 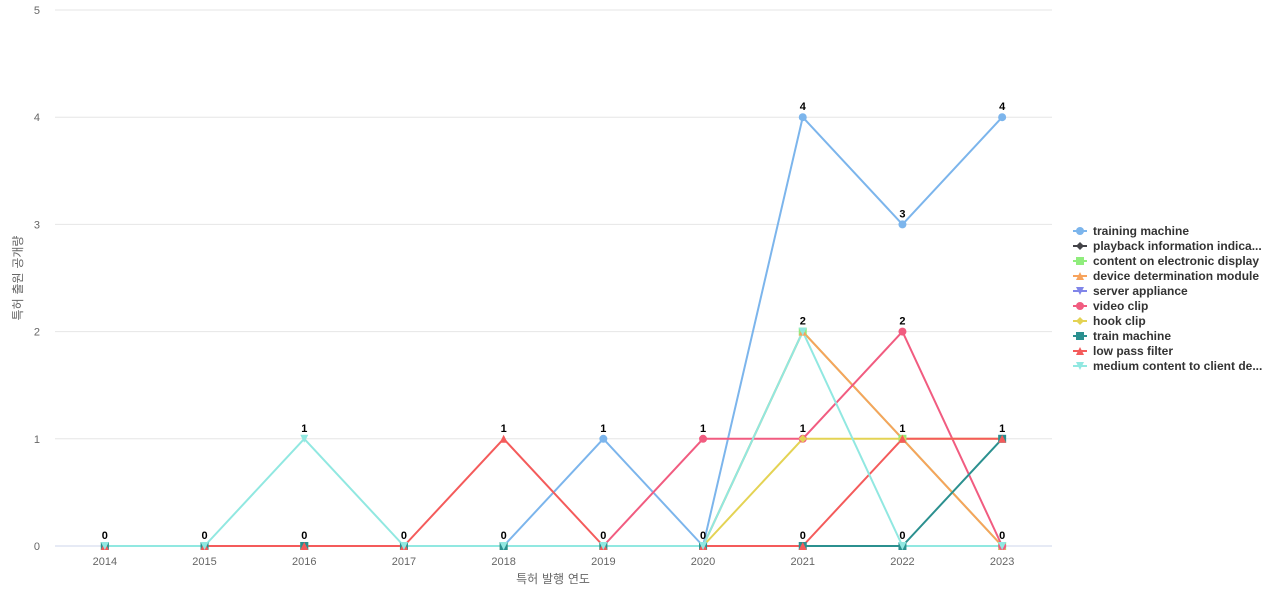 What do you see at coordinates (603, 562) in the screenshot?
I see `x-tick-label: 2019` at bounding box center [603, 562].